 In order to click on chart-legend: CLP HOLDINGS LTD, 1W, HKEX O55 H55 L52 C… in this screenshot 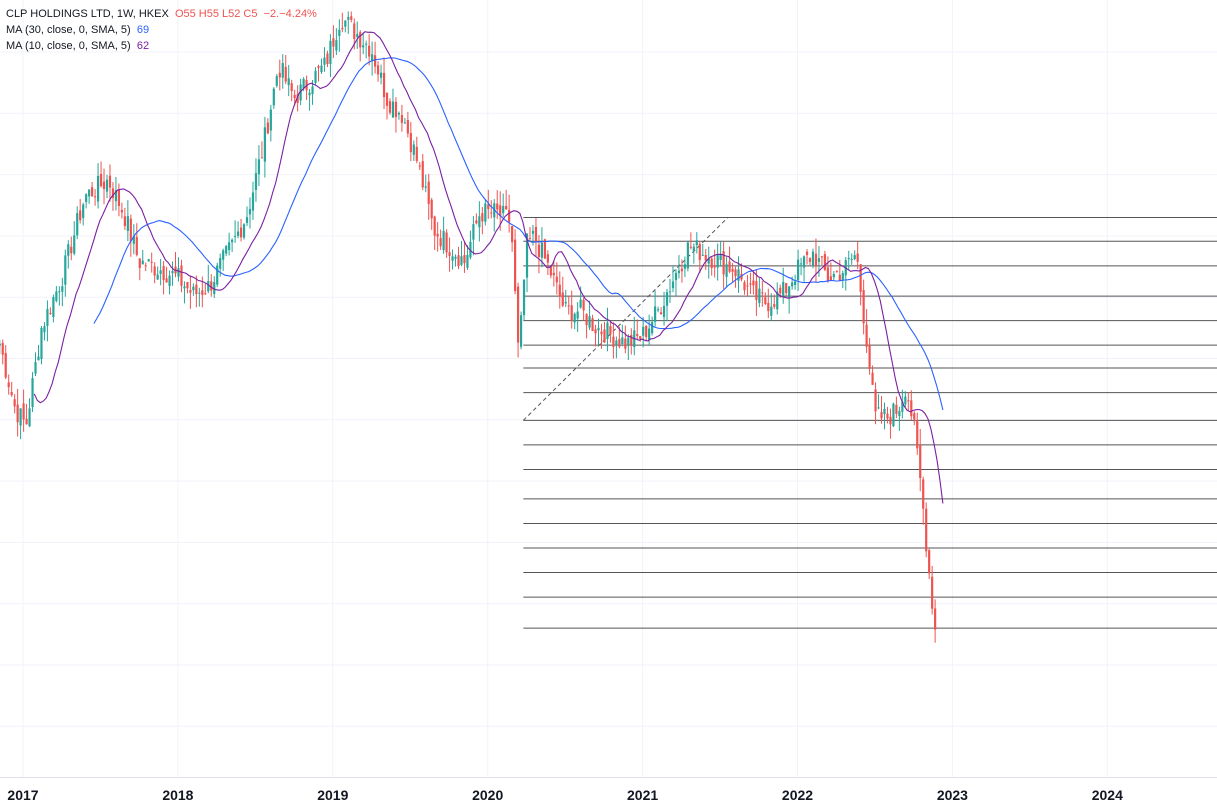, I will do `click(161, 30)`.